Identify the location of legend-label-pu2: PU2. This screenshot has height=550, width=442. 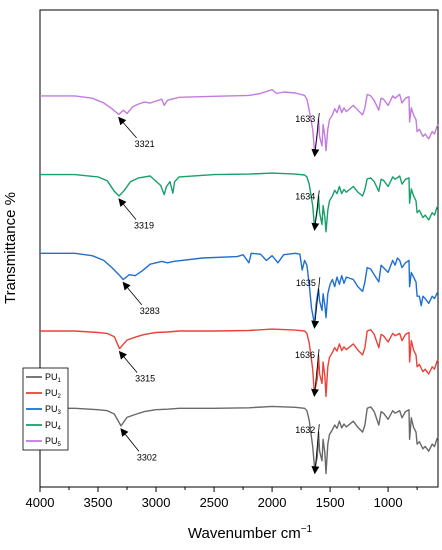
(53, 394).